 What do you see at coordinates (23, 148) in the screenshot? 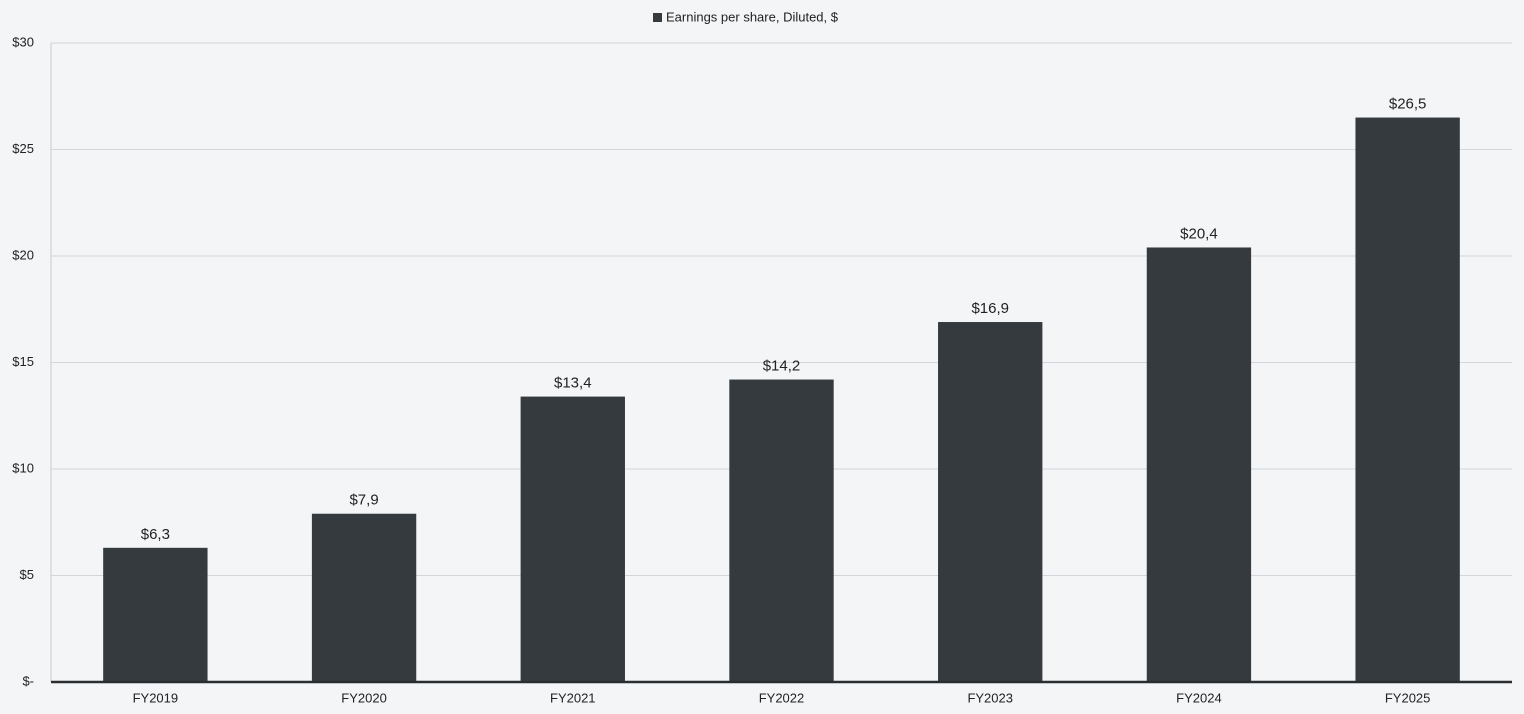
I see `y-tick-label: $25` at bounding box center [23, 148].